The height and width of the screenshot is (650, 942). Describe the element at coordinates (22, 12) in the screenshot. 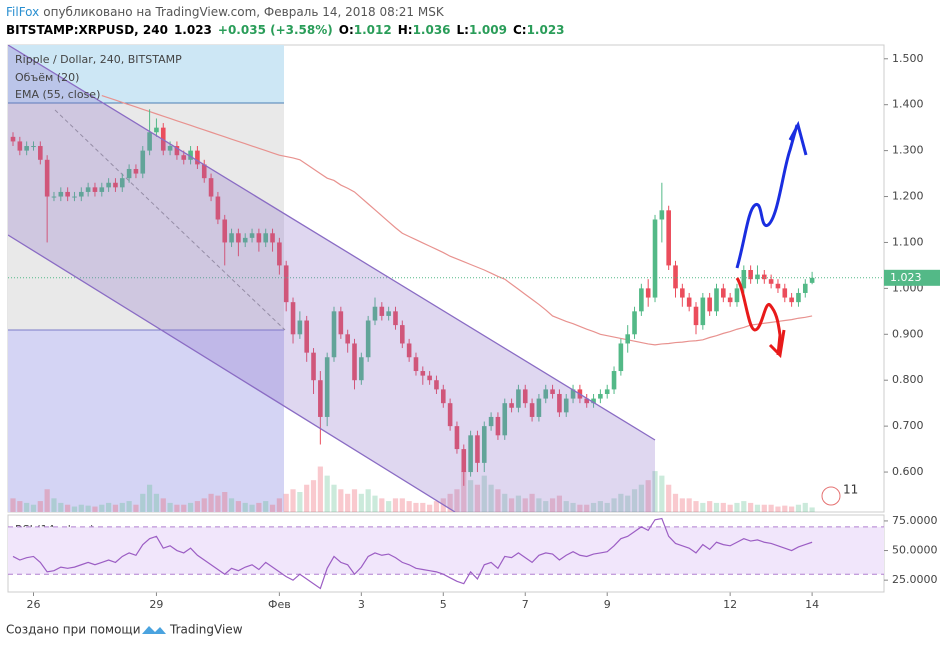

I see `author: FilFox` at that location.